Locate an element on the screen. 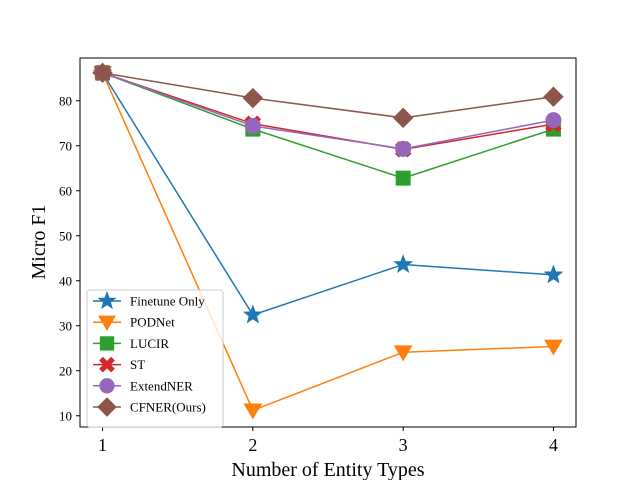 The height and width of the screenshot is (480, 640). legend-label: ST is located at coordinates (137, 364).